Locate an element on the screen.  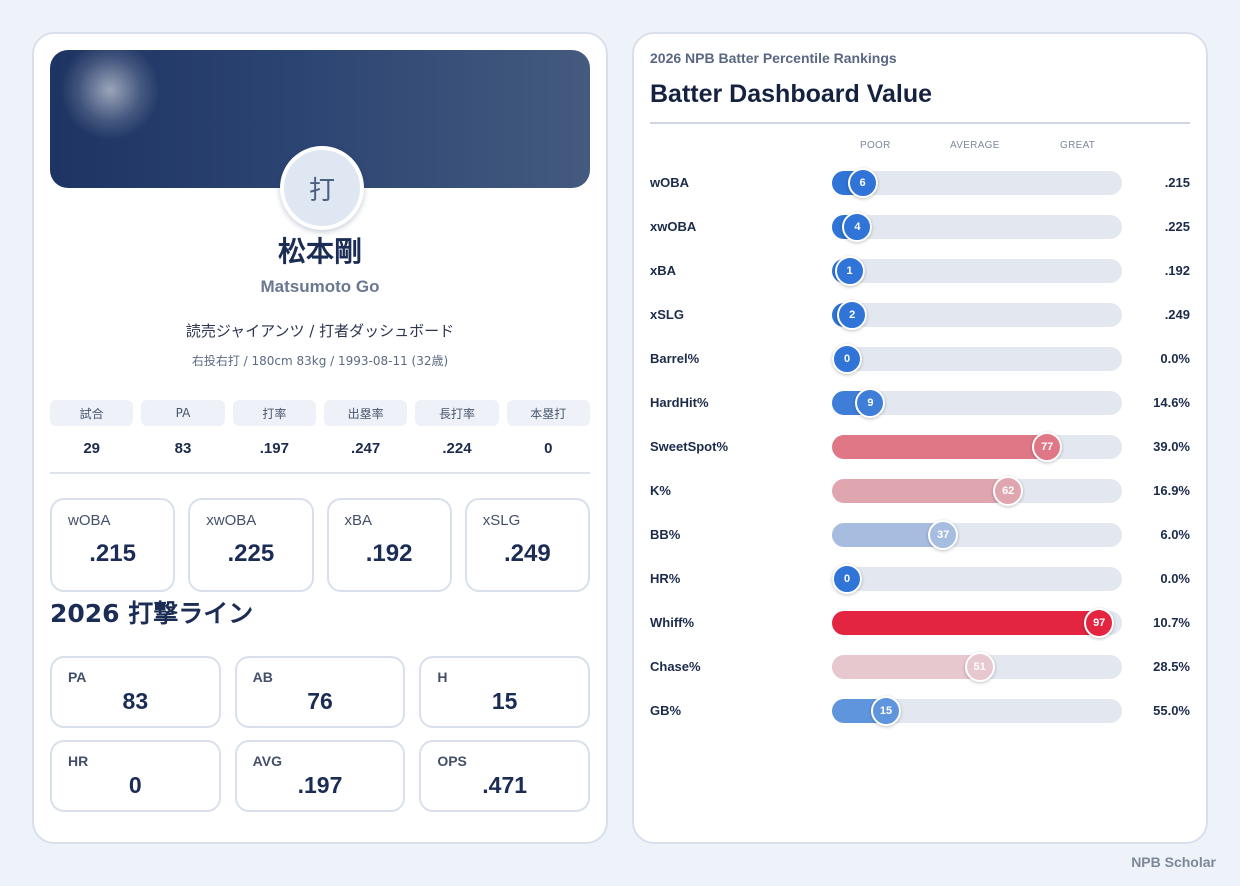
percentile-row: xwOBA 4 .225 is located at coordinates (920, 227).